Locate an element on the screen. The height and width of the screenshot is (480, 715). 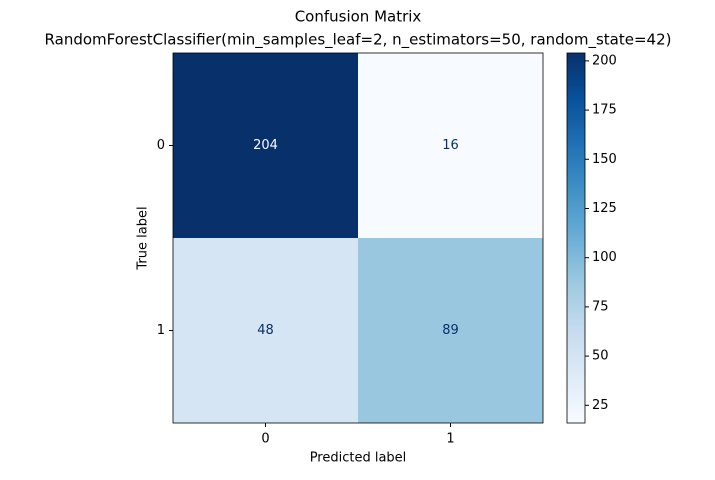
cell-label: 16 is located at coordinates (450, 145).